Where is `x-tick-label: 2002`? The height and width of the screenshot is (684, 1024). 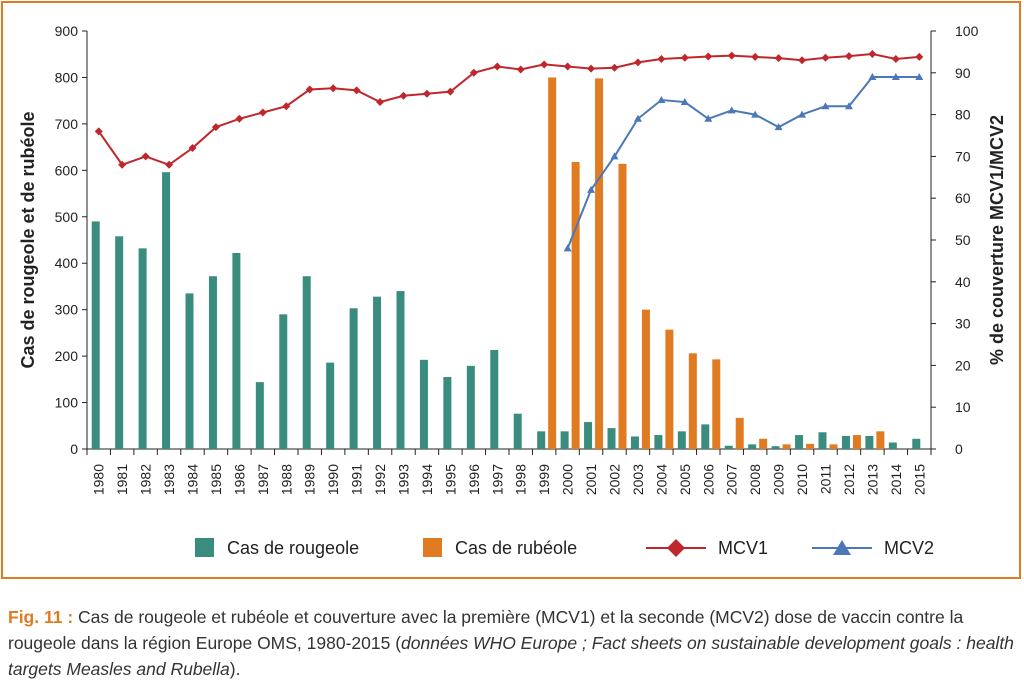
x-tick-label: 2002 is located at coordinates (615, 479).